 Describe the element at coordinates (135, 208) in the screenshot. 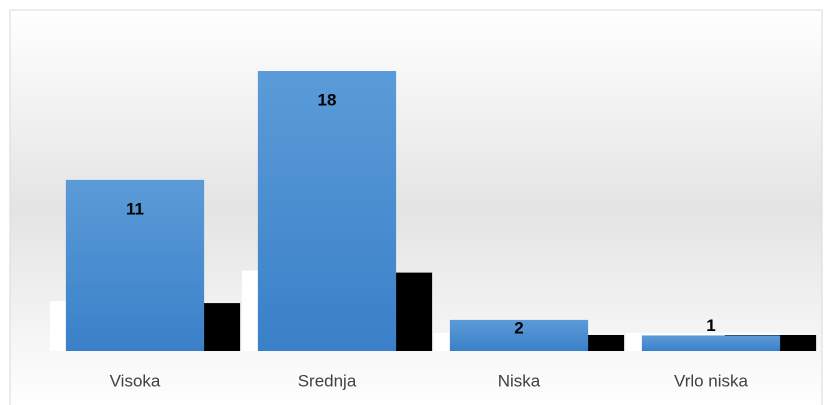

I see `value-label: 11` at that location.